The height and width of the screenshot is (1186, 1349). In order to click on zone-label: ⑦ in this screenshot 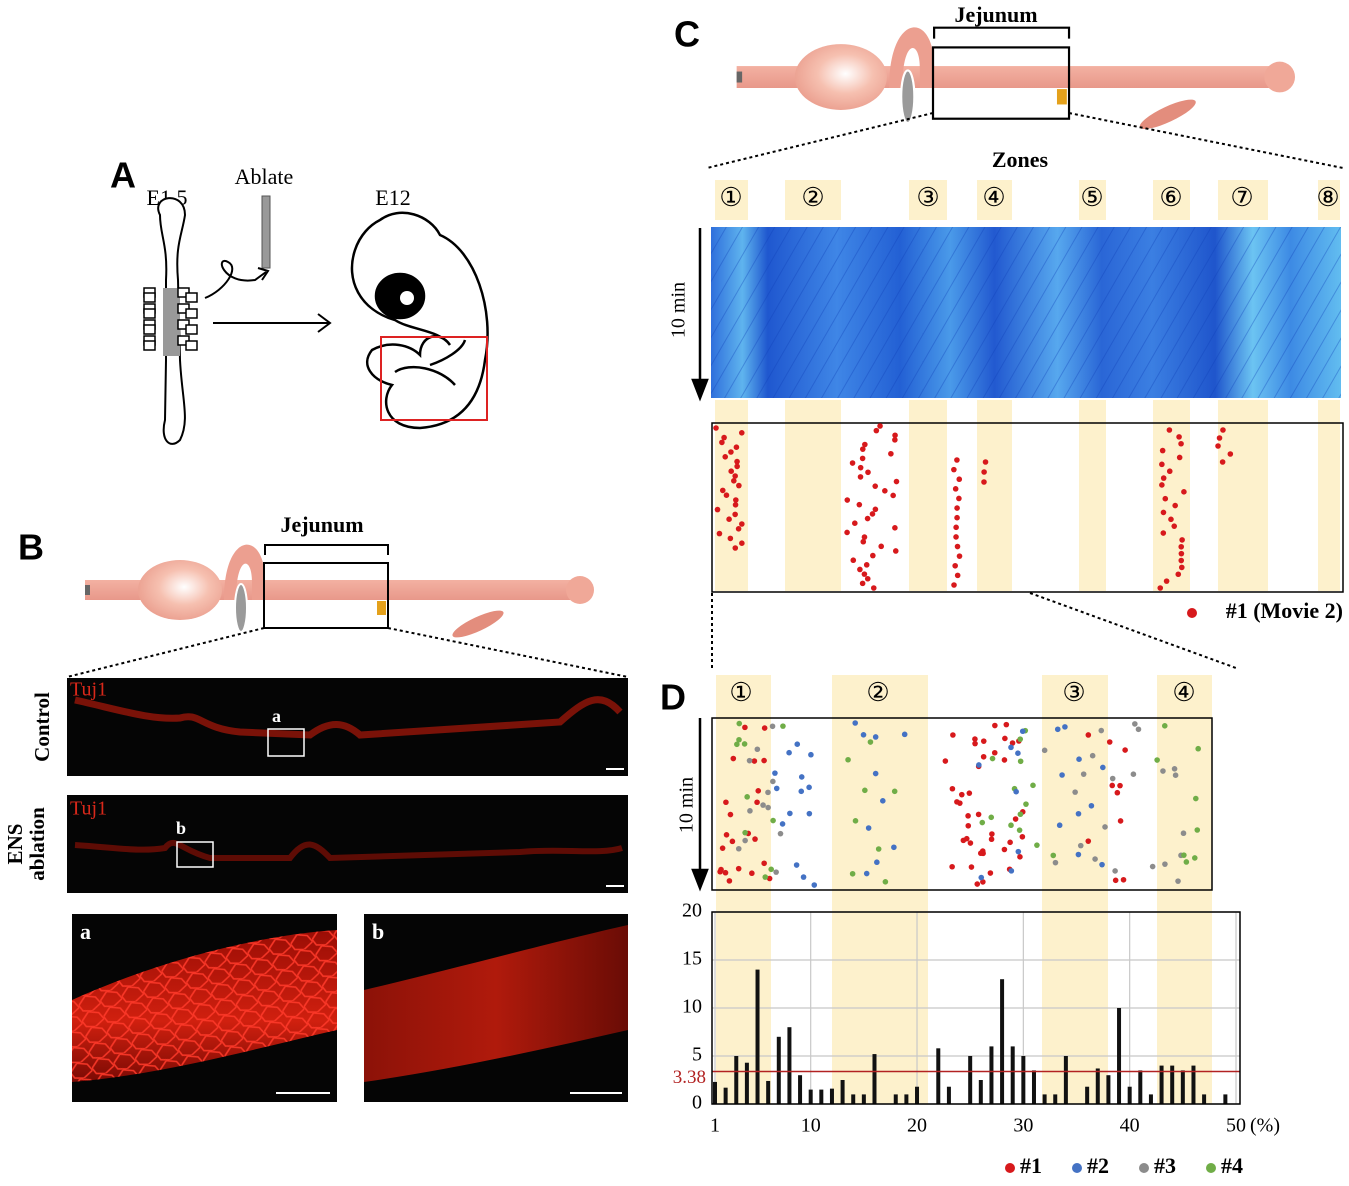, I will do `click(1241, 197)`.